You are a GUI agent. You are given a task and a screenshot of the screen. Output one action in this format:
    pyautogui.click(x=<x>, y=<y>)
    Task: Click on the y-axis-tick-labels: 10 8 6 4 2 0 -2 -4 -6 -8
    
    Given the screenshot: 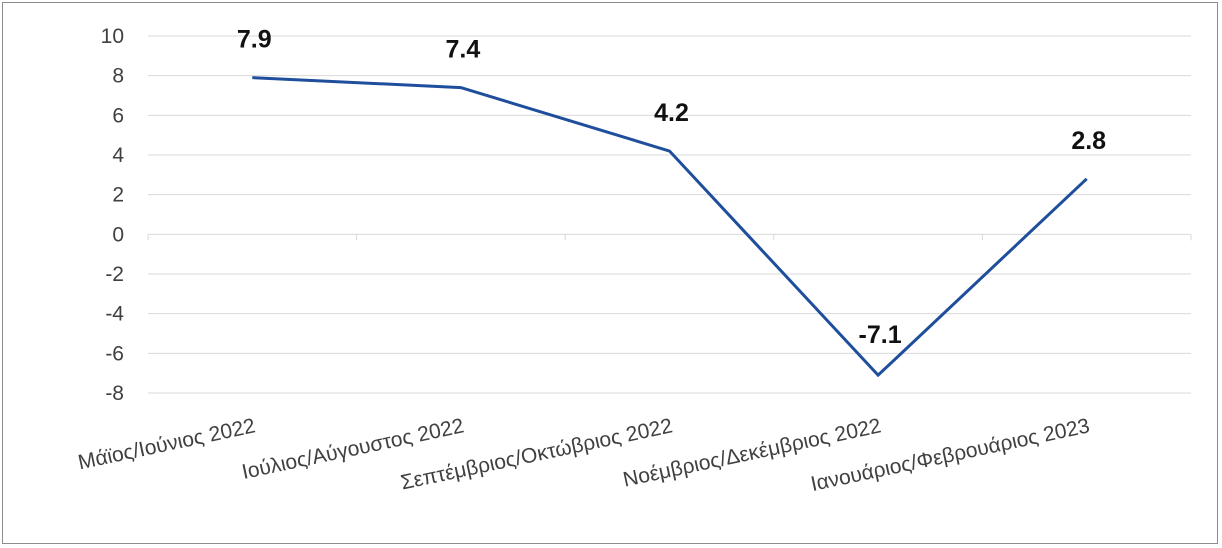 What is the action you would take?
    pyautogui.click(x=113, y=215)
    